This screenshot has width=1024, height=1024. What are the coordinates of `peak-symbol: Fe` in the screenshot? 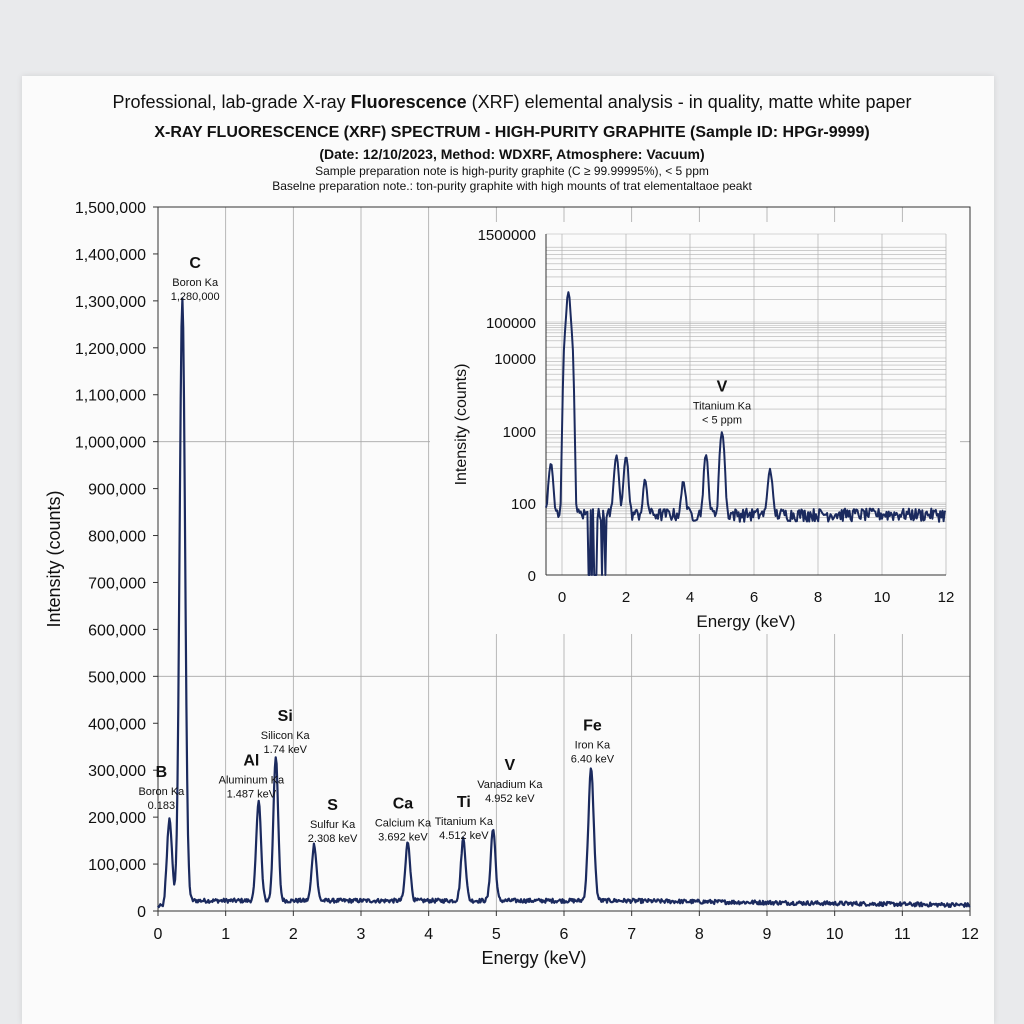 It's located at (592, 725).